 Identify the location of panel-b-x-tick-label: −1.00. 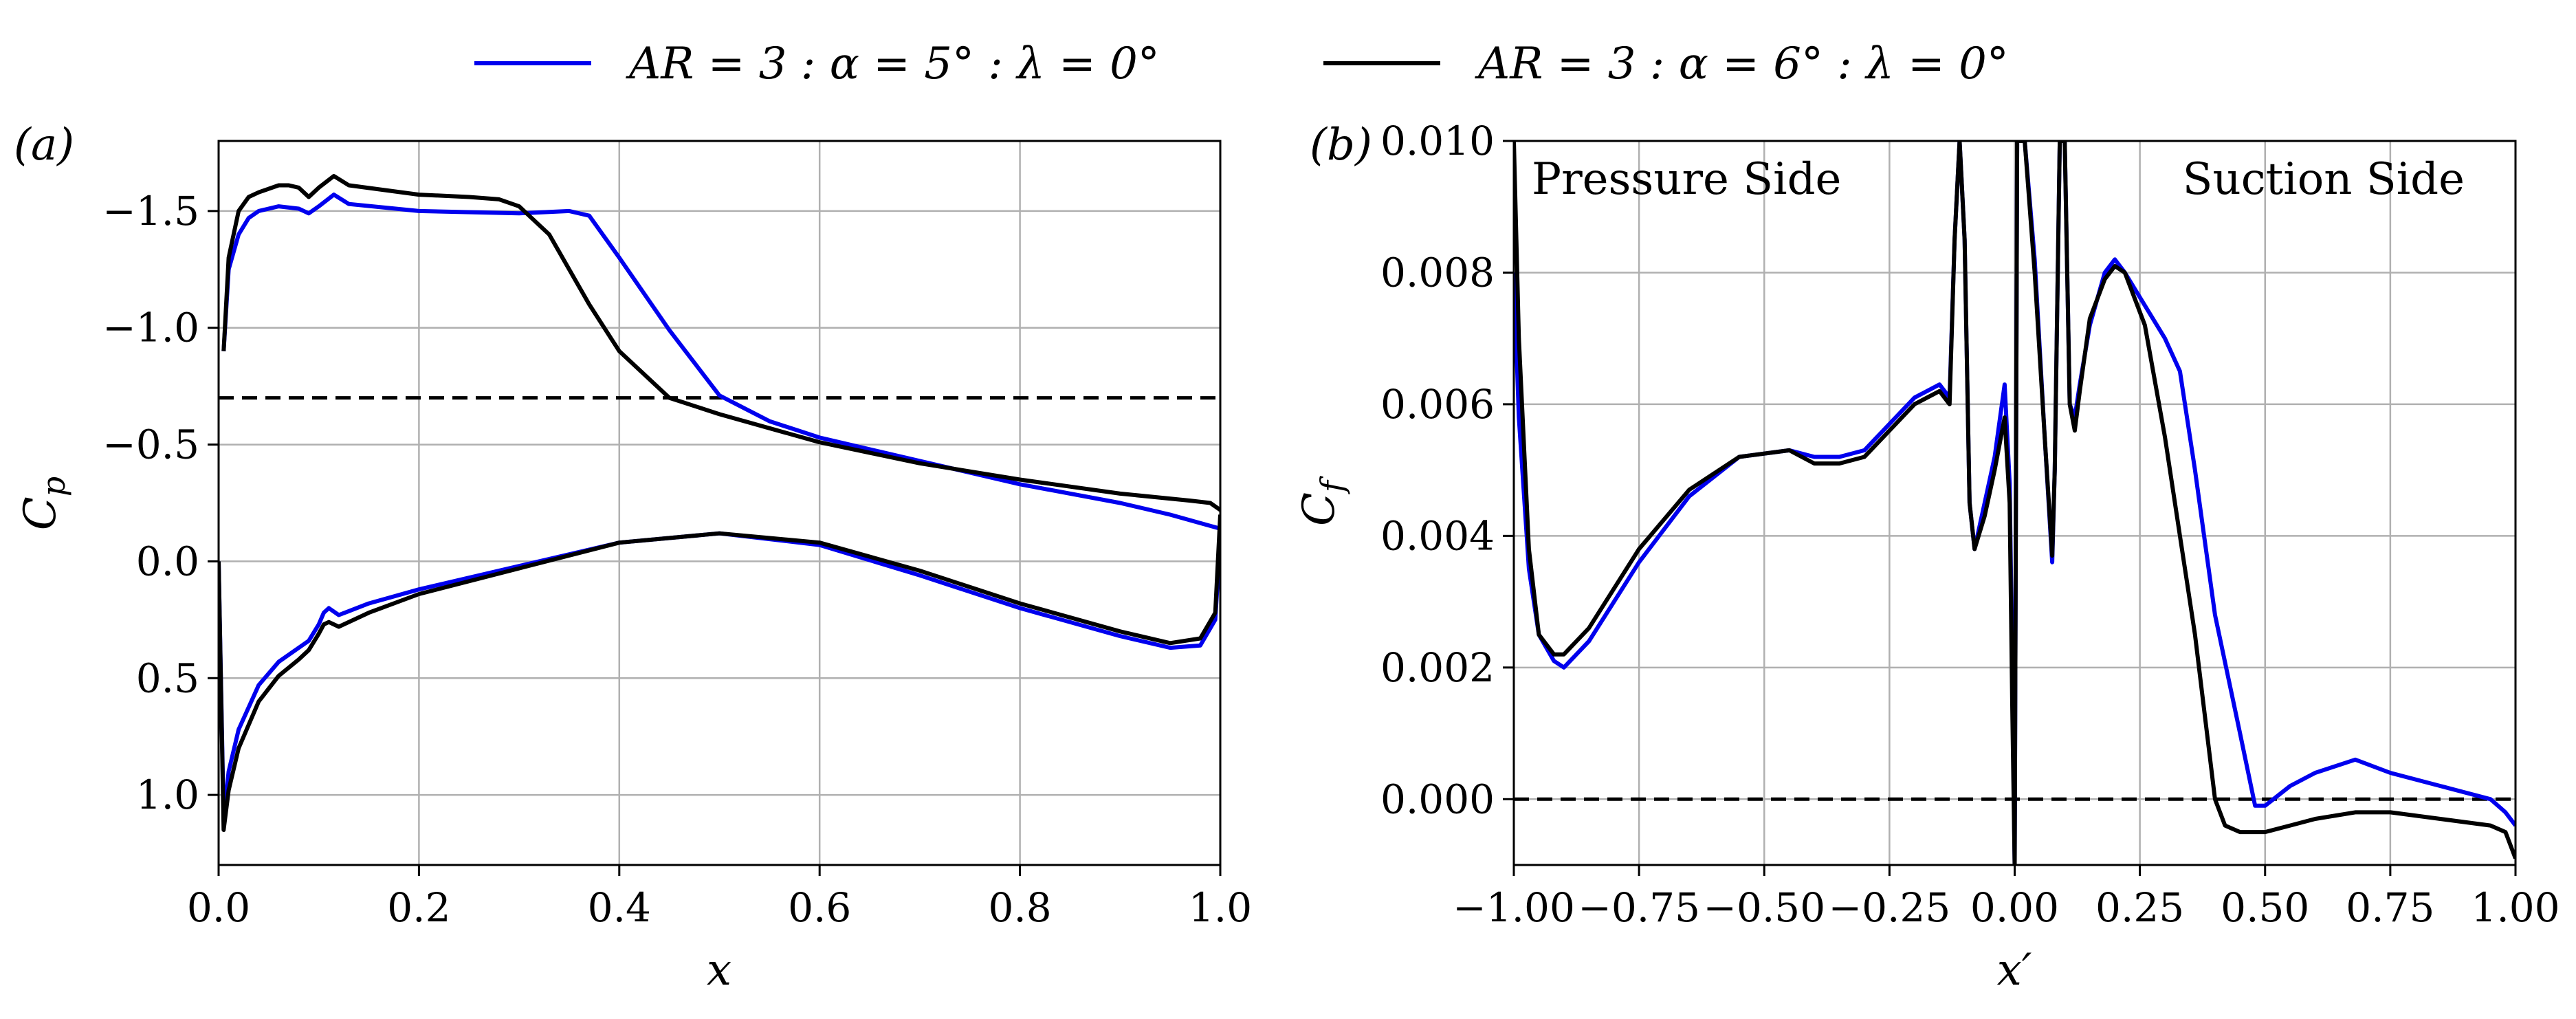
(1514, 908).